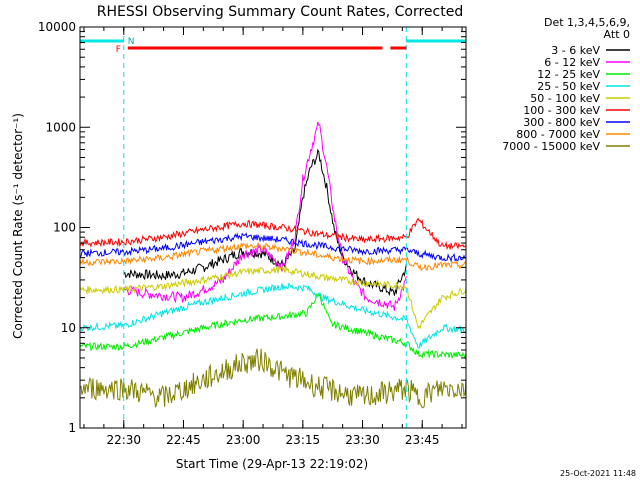 This screenshot has height=480, width=640. Describe the element at coordinates (568, 86) in the screenshot. I see `legend-label-4: 25 - 50 keV` at that location.